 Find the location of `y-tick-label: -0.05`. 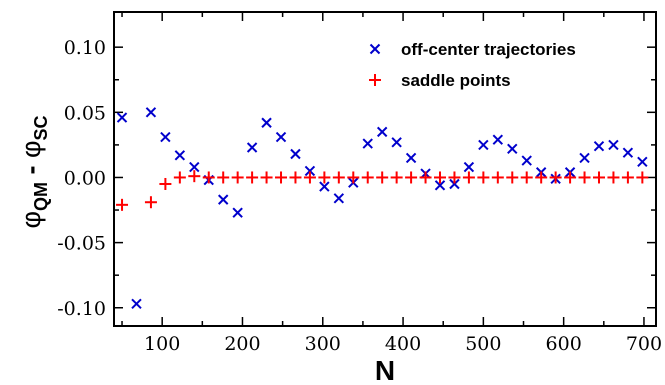

y-tick-label: -0.05 is located at coordinates (81, 244).